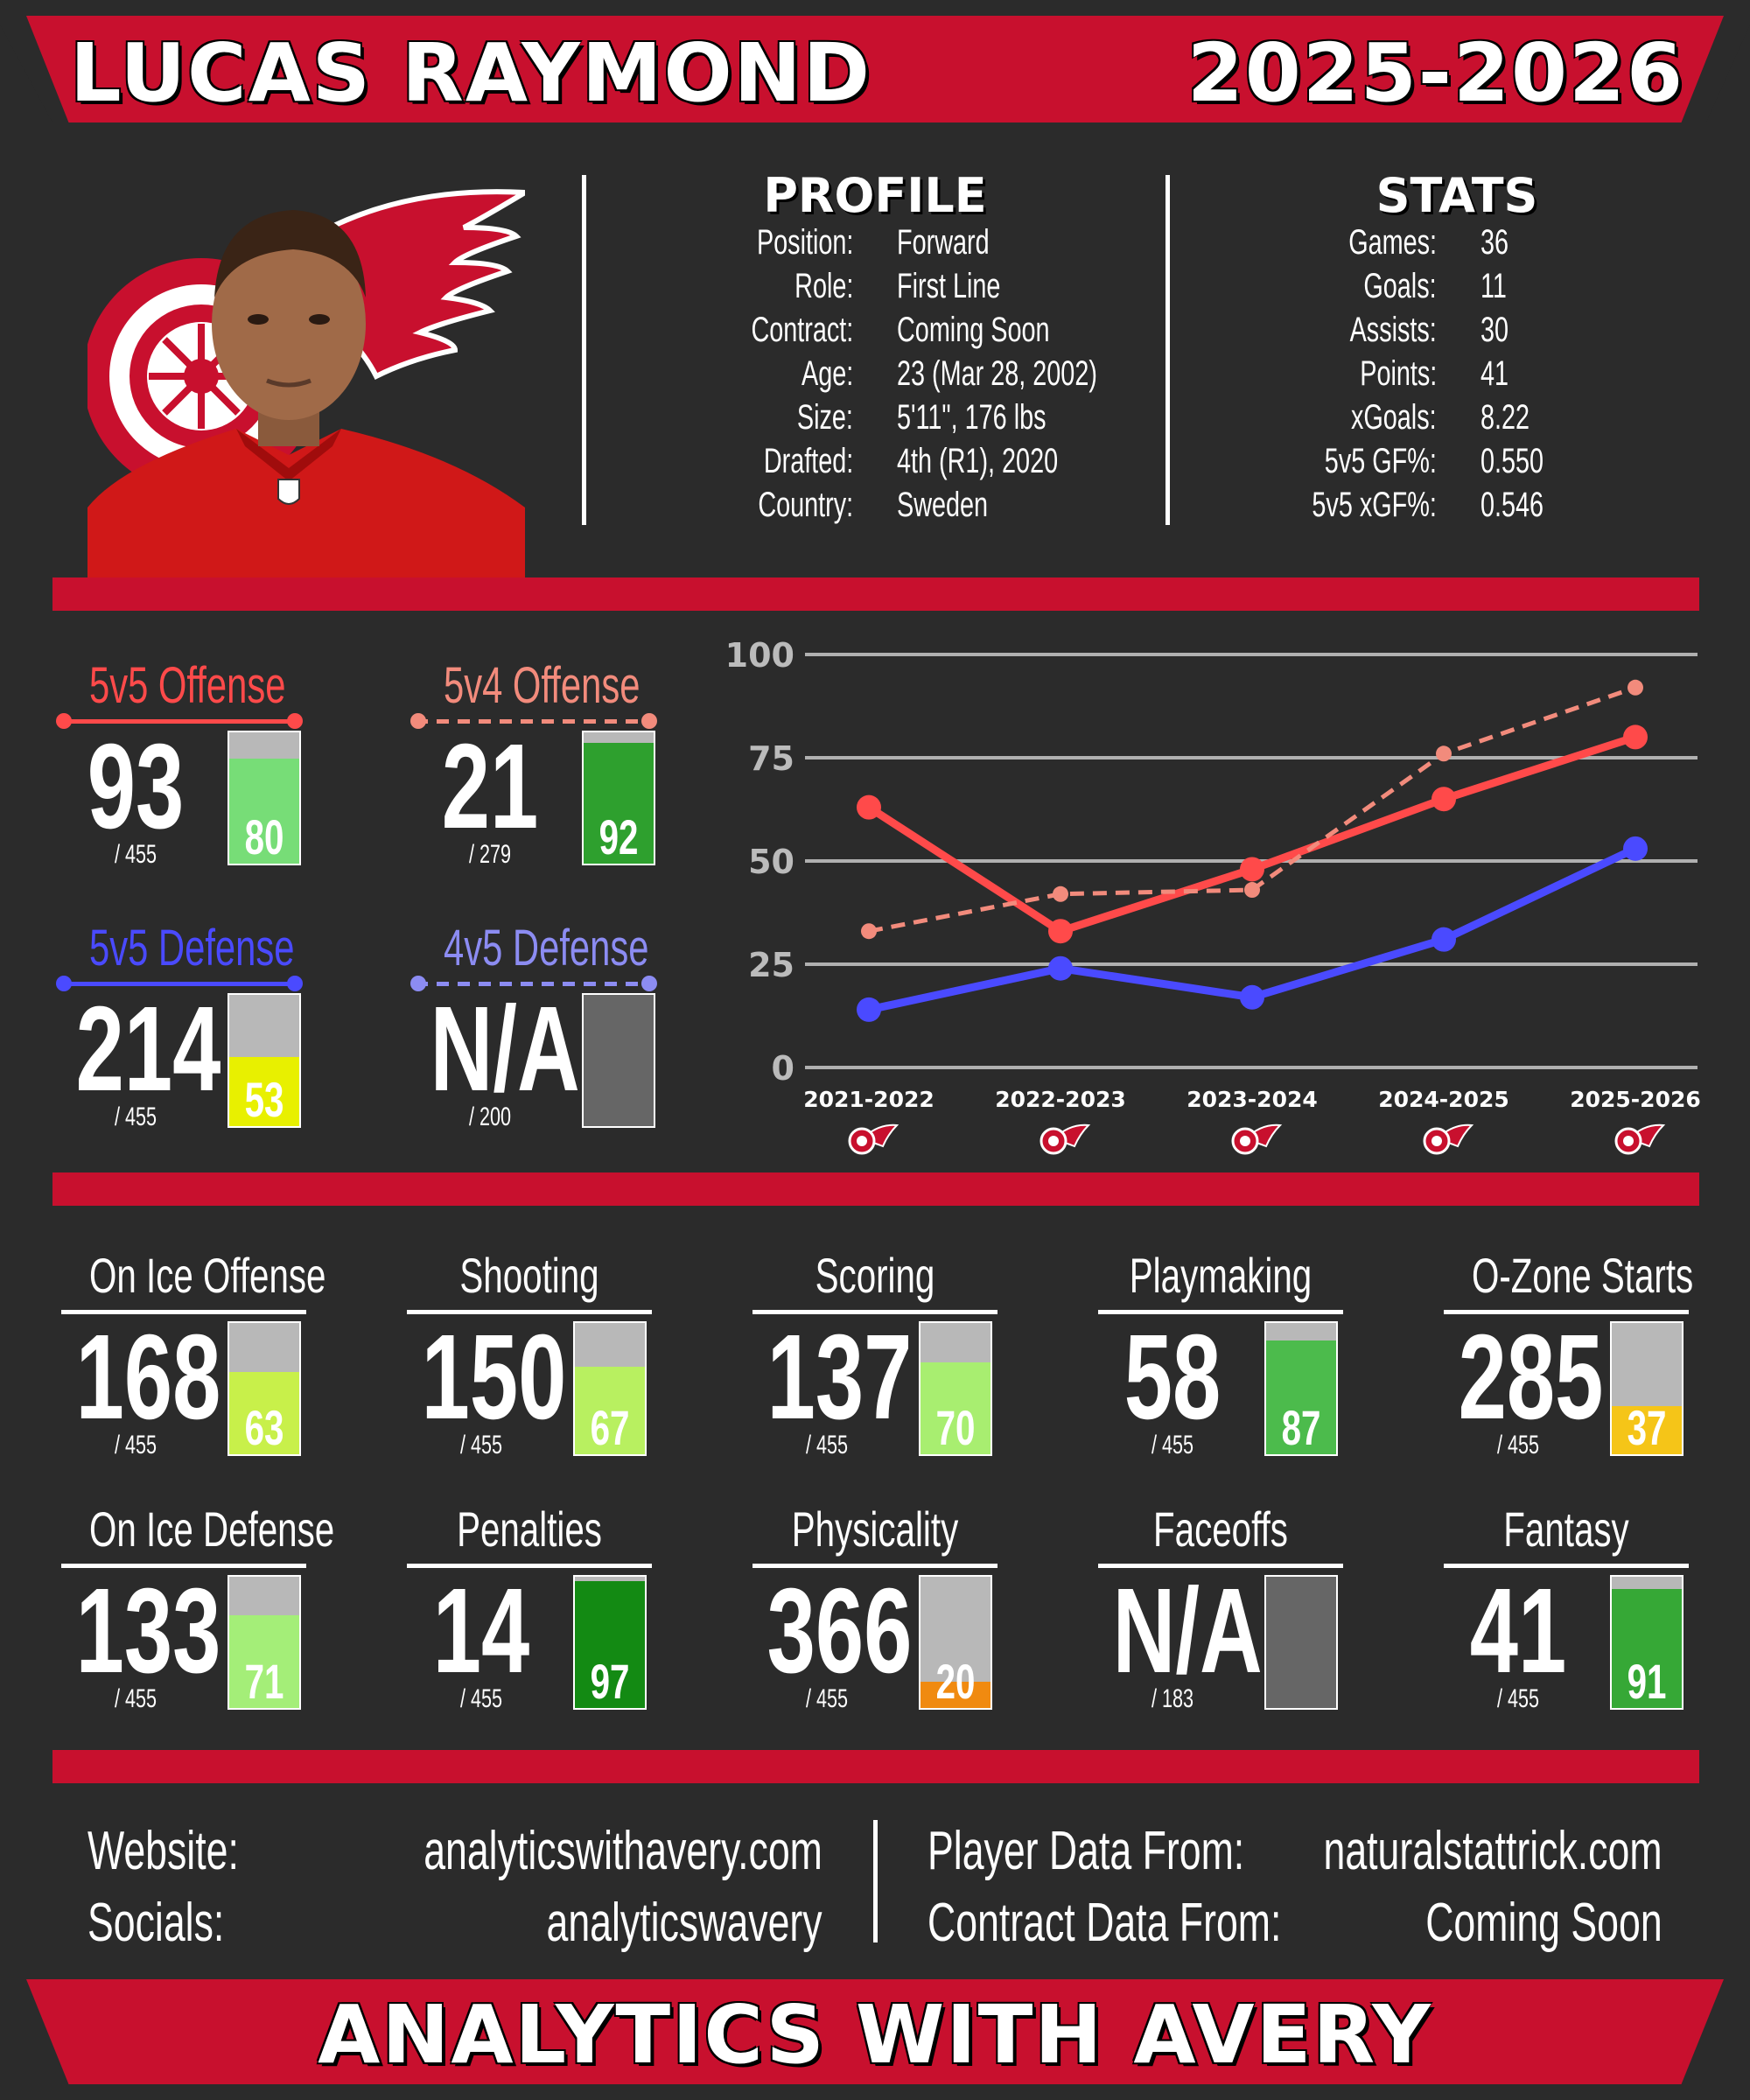 The height and width of the screenshot is (2100, 1750). I want to click on stats-row-value: 30, so click(1494, 330).